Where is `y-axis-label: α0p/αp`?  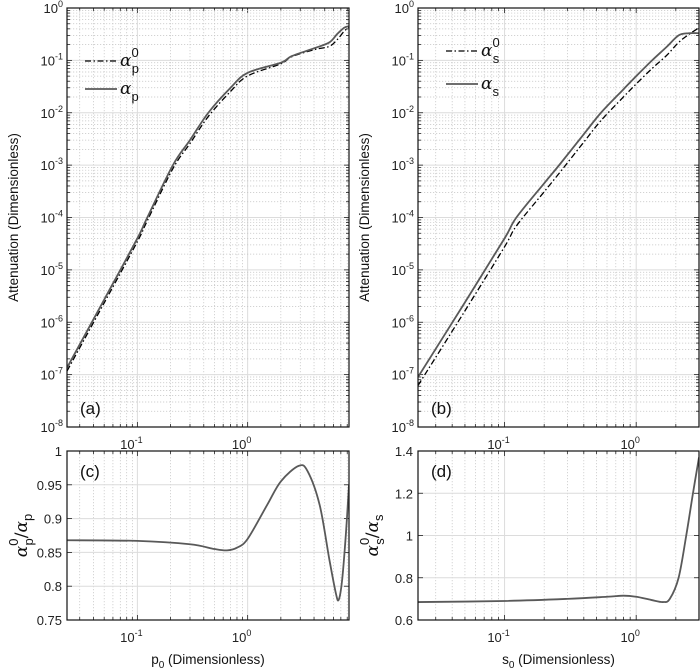 y-axis-label: α0p/αp is located at coordinates (21, 535).